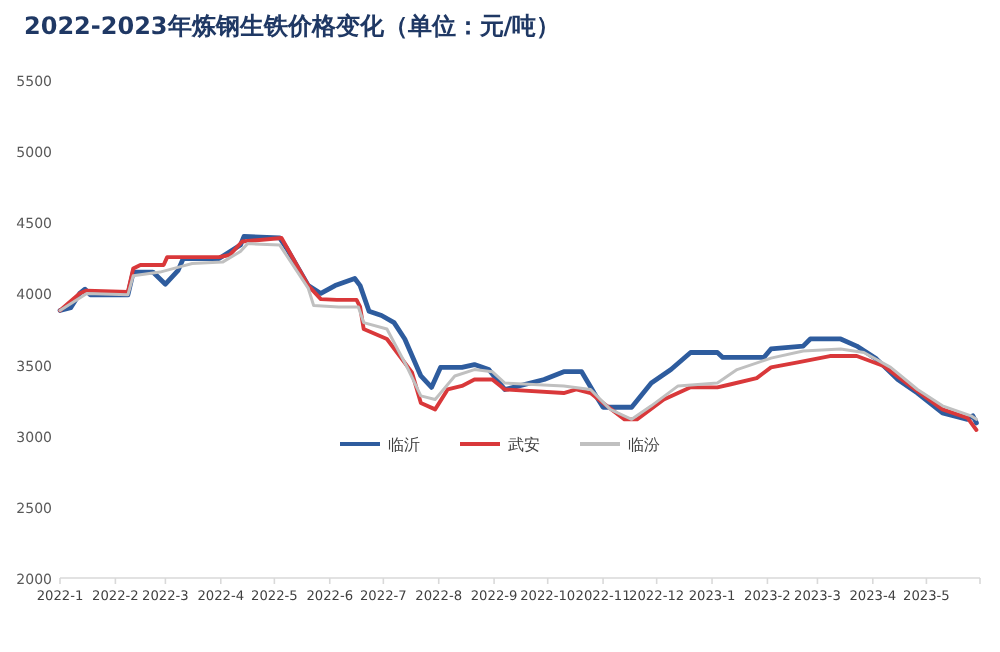 The image size is (1000, 652). What do you see at coordinates (404, 445) in the screenshot?
I see `legend-label: 临沂` at bounding box center [404, 445].